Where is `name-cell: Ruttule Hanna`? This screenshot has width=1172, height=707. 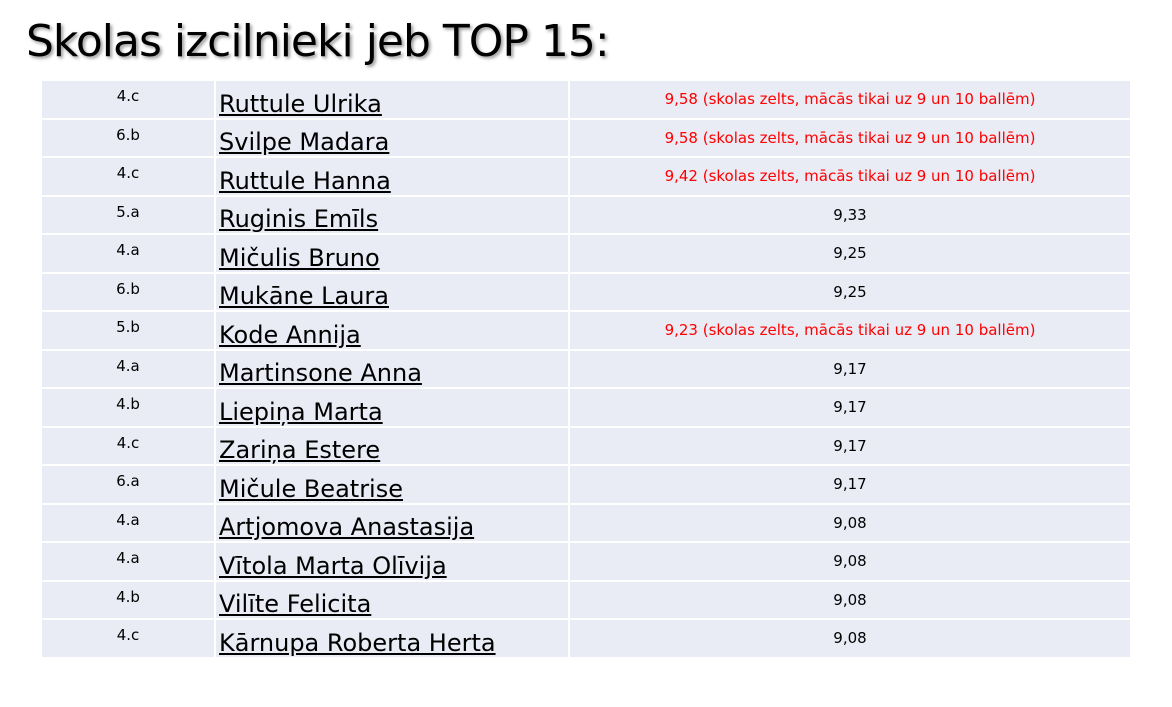 name-cell: Ruttule Hanna is located at coordinates (392, 176).